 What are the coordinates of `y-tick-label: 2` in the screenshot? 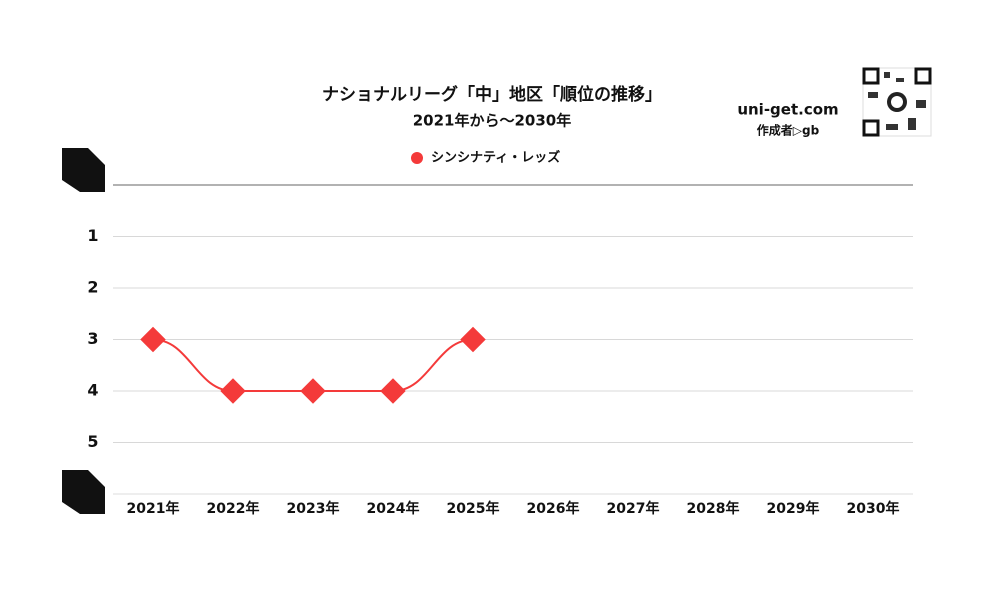 It's located at (92, 287).